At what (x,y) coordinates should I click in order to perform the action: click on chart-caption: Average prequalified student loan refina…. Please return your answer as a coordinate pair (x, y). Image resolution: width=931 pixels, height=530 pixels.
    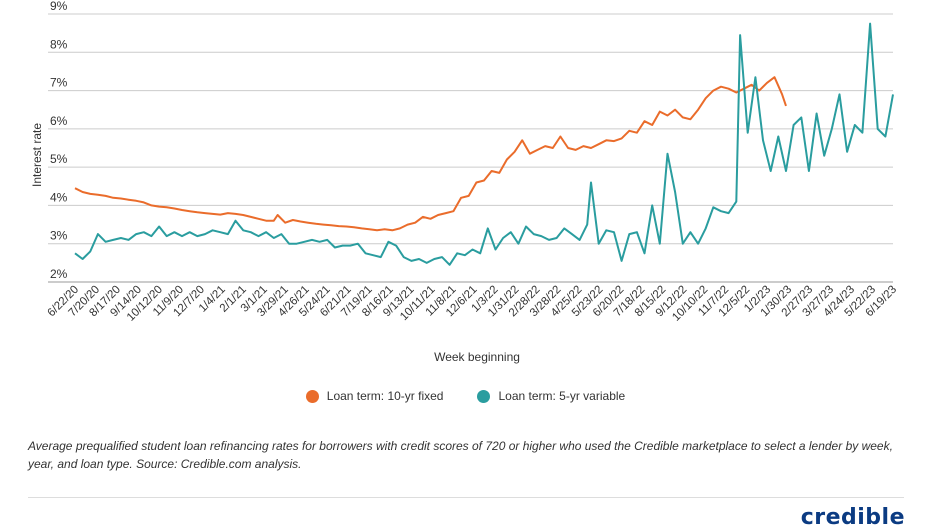
    Looking at the image, I should click on (460, 455).